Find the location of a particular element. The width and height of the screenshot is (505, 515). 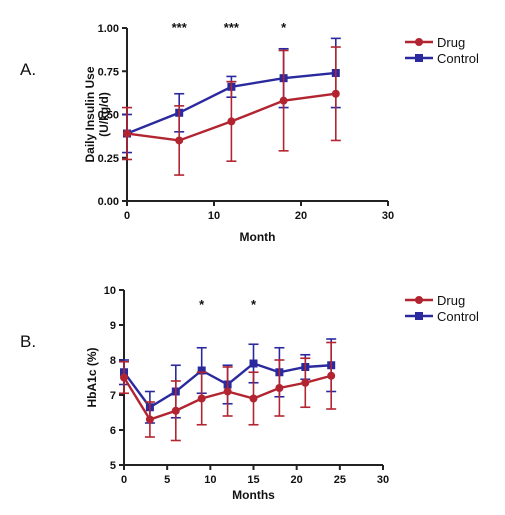

panel-b-x-tick-label: 20 is located at coordinates (297, 480).